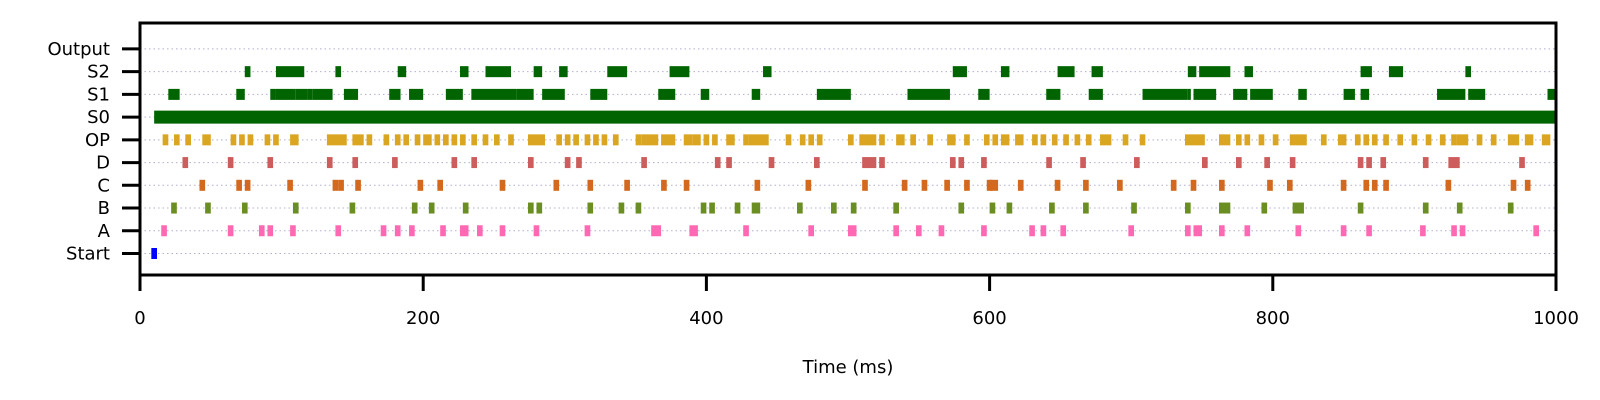 The image size is (1600, 400). I want to click on y-tick-label-d: D, so click(103, 163).